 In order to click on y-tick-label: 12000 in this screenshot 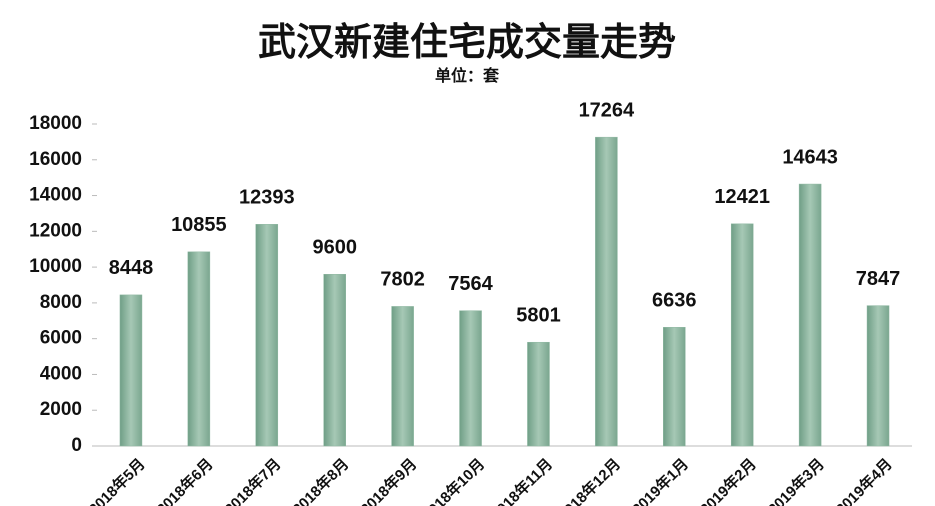, I will do `click(55, 230)`.